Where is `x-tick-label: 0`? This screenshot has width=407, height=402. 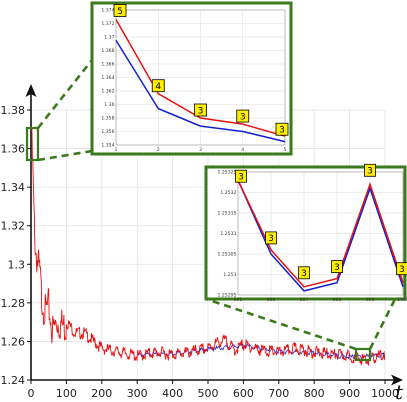
x-tick-label: 0 is located at coordinates (31, 393).